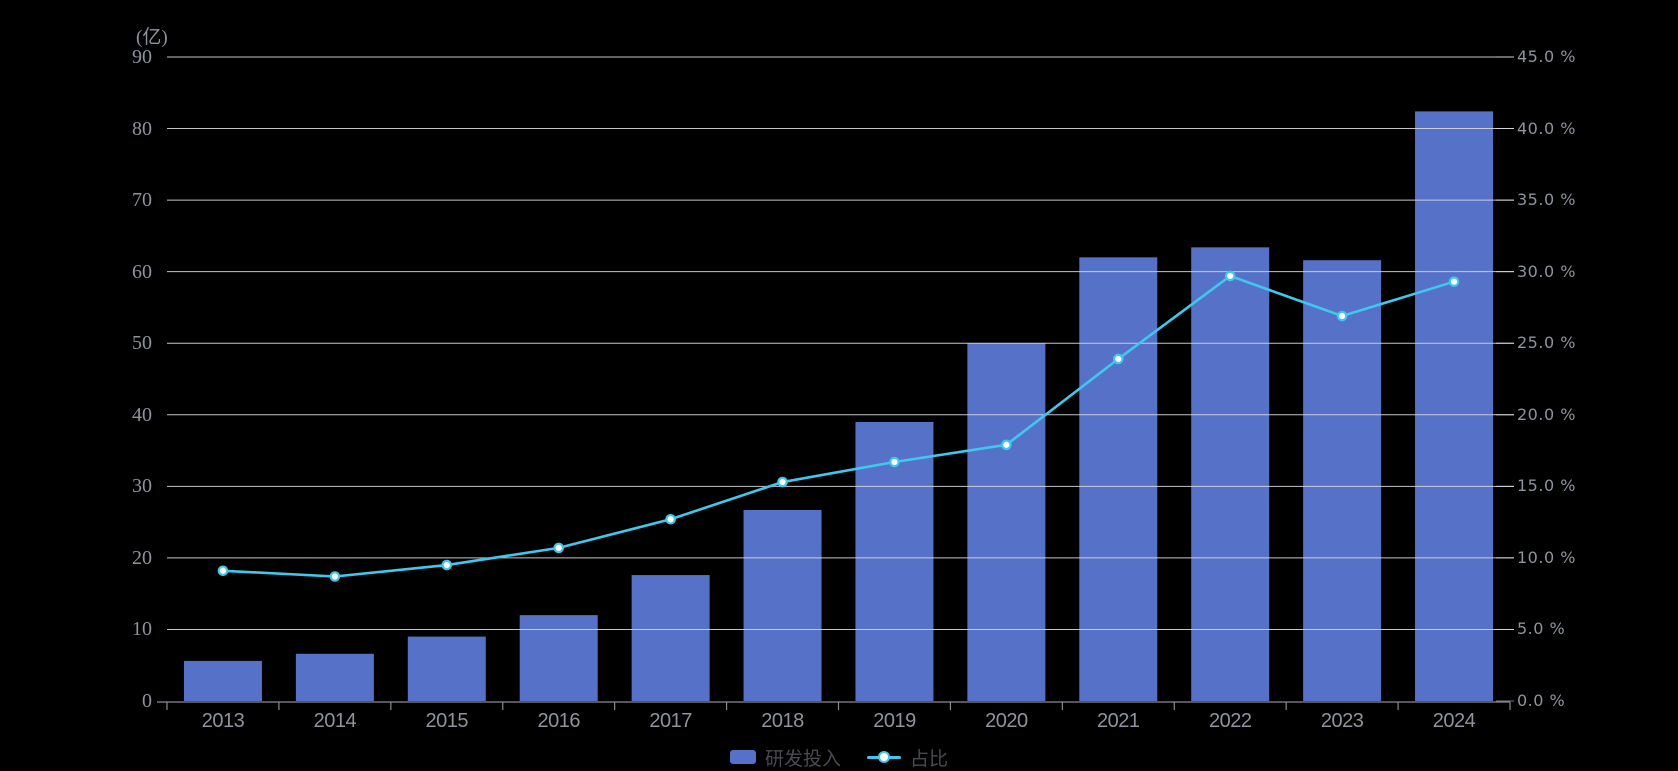 This screenshot has width=1678, height=771. I want to click on legend-bar-label: 研发投入, so click(802, 759).